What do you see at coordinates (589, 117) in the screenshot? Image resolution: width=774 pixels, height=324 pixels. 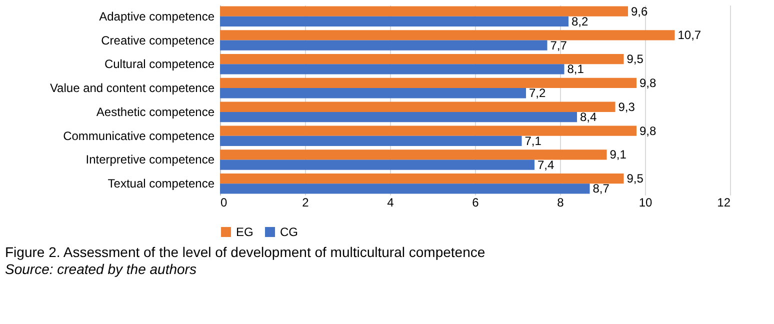 I see `data-label: 8,4` at bounding box center [589, 117].